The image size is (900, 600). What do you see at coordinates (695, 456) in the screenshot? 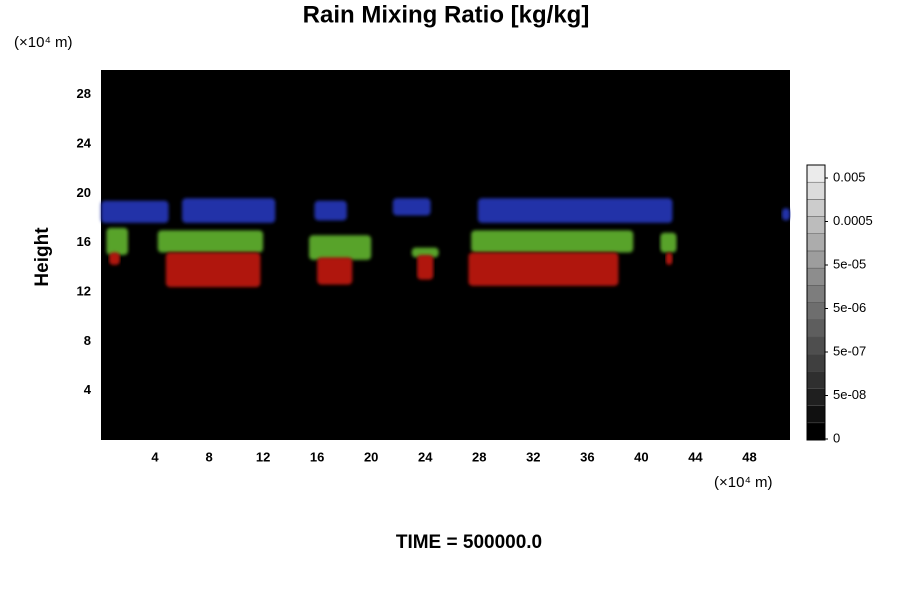
I see `x-tick-label: 44` at bounding box center [695, 456].